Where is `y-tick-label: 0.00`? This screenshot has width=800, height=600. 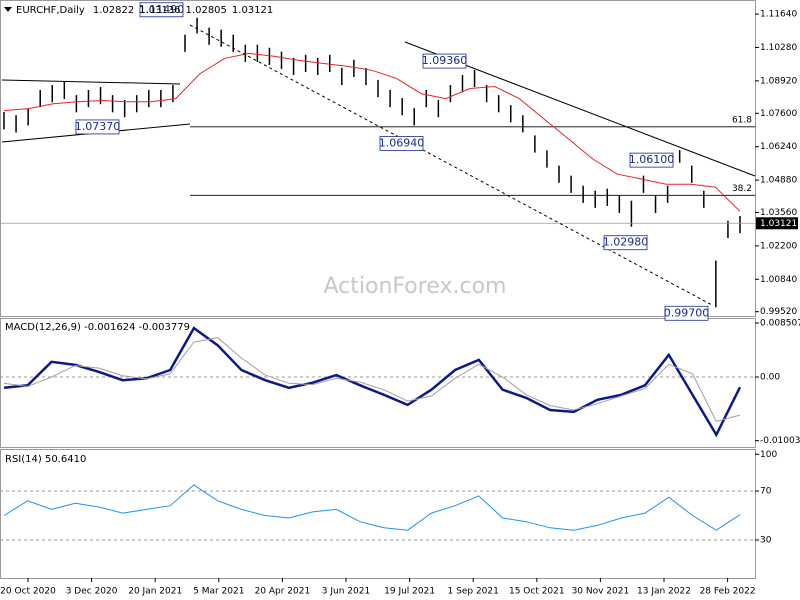 y-tick-label: 0.00 is located at coordinates (770, 378).